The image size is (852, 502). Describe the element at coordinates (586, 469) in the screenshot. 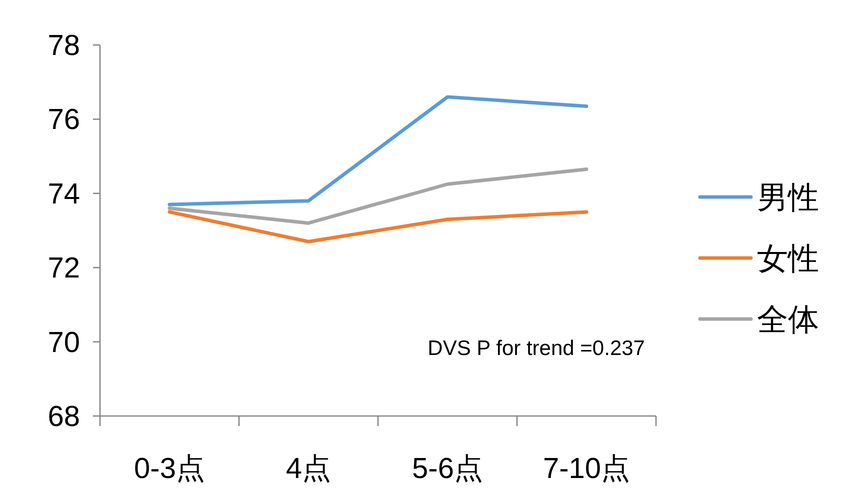

I see `x-tick-label: 7-10点` at that location.